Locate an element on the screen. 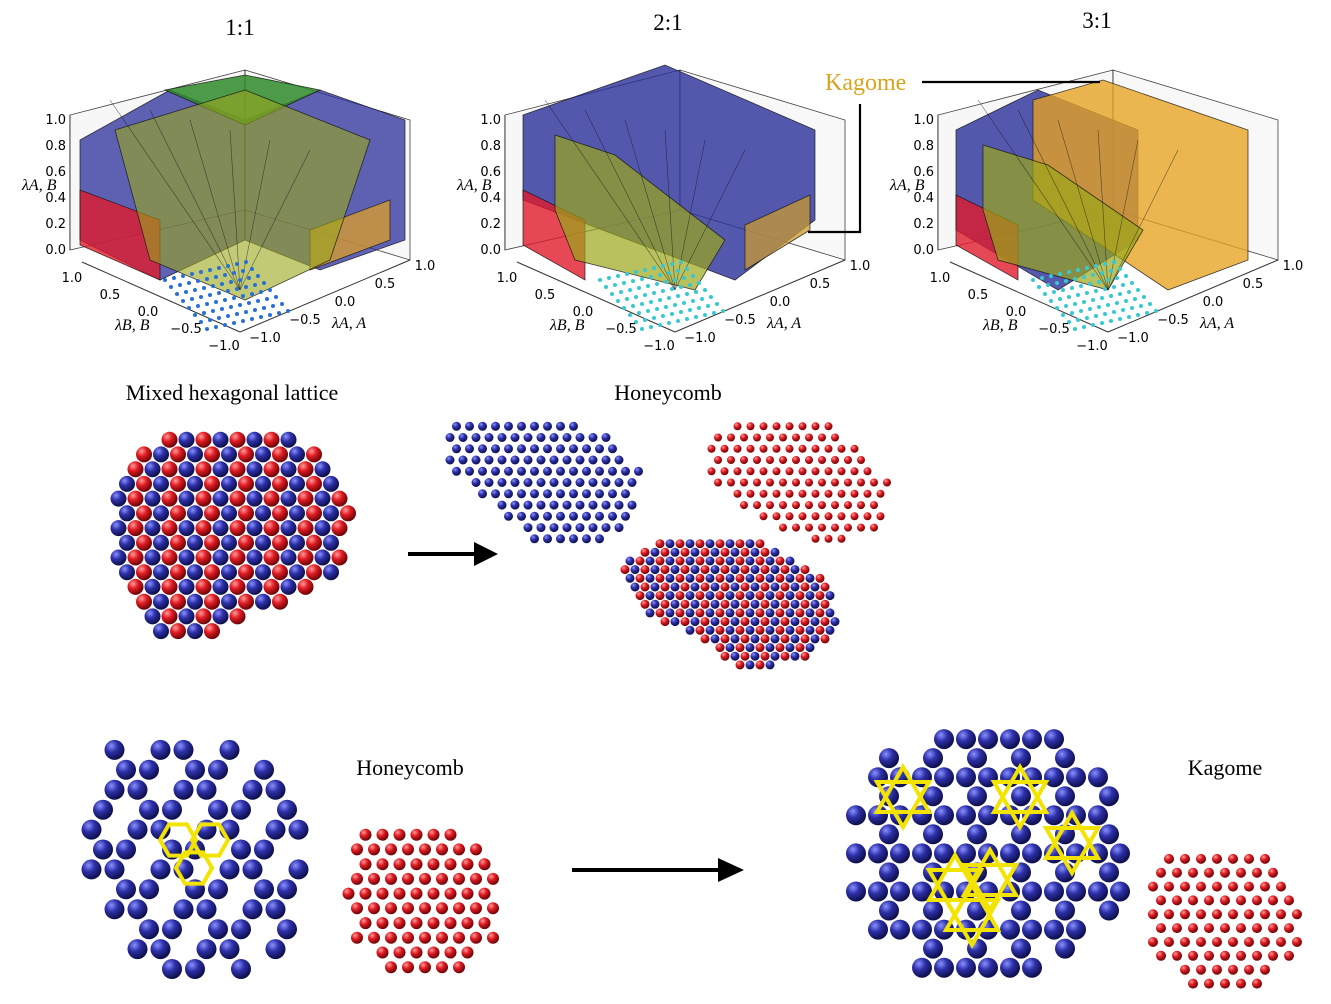 This screenshot has width=1331, height=1004. b-tick-label: 0.5 is located at coordinates (545, 295).